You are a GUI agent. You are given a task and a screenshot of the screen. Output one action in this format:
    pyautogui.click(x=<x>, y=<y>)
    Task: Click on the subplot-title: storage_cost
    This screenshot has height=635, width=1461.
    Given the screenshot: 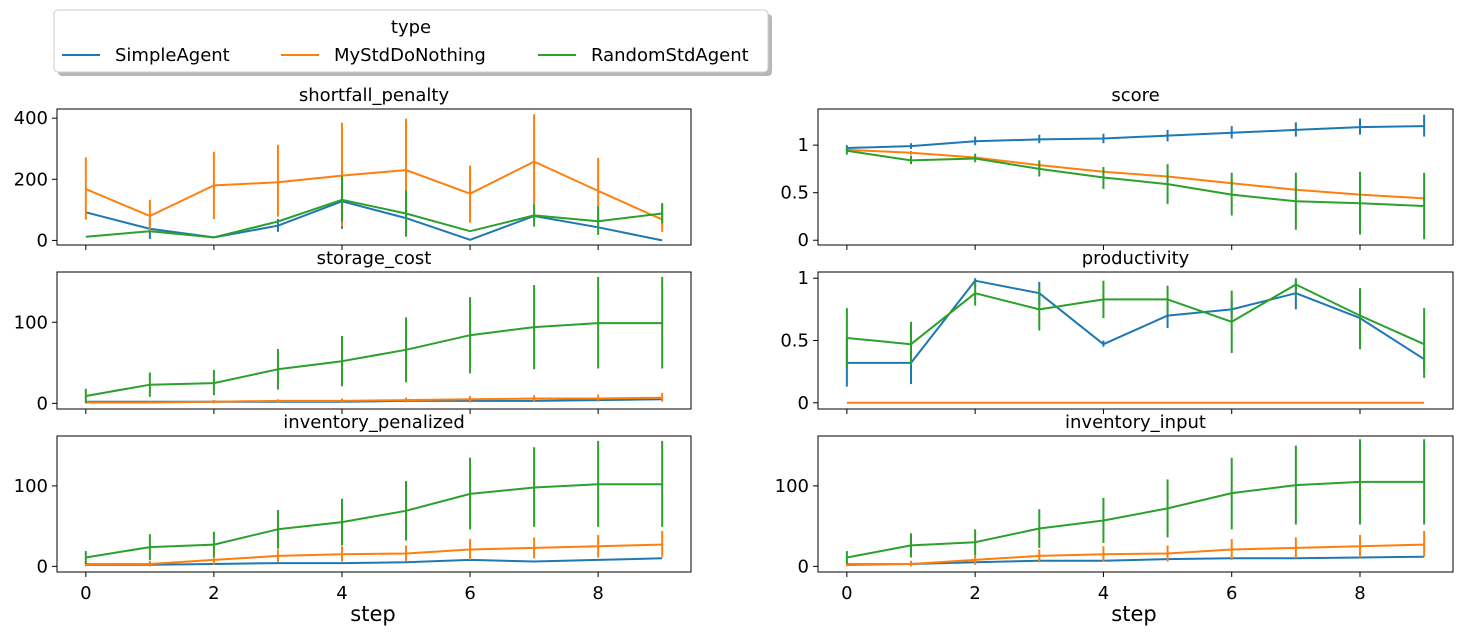 What is the action you would take?
    pyautogui.click(x=374, y=258)
    